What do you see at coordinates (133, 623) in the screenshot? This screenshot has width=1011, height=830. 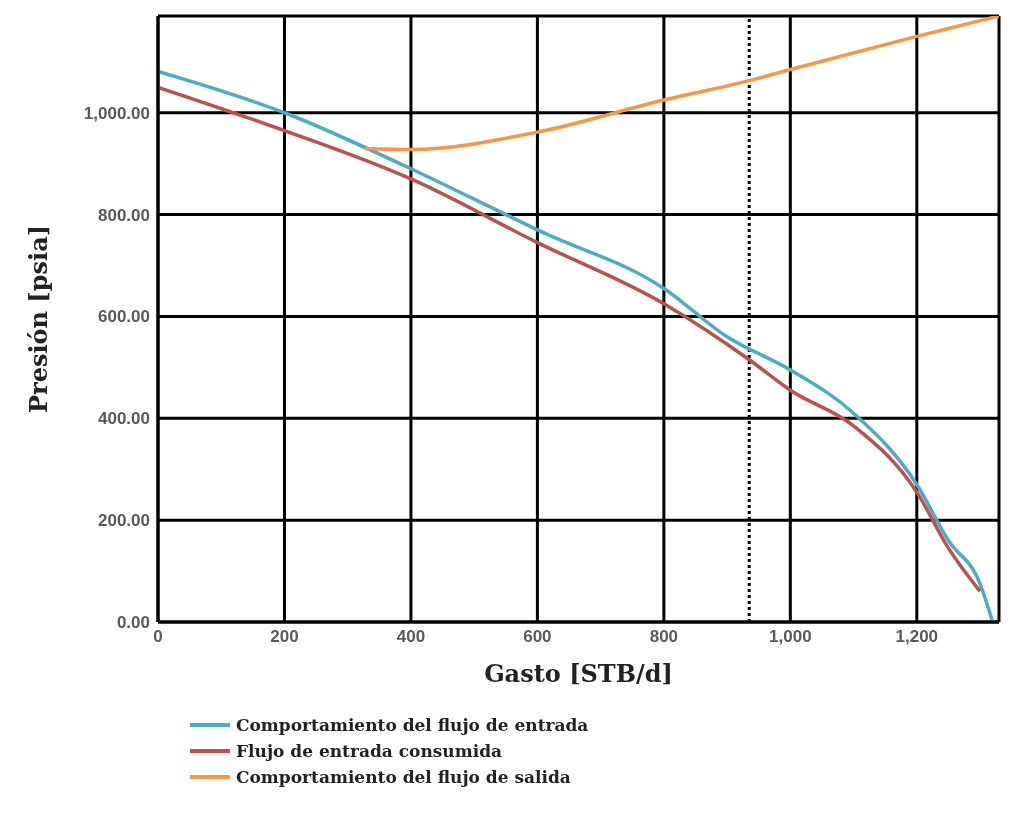 I see `y-tick-label: 0.00` at bounding box center [133, 623].